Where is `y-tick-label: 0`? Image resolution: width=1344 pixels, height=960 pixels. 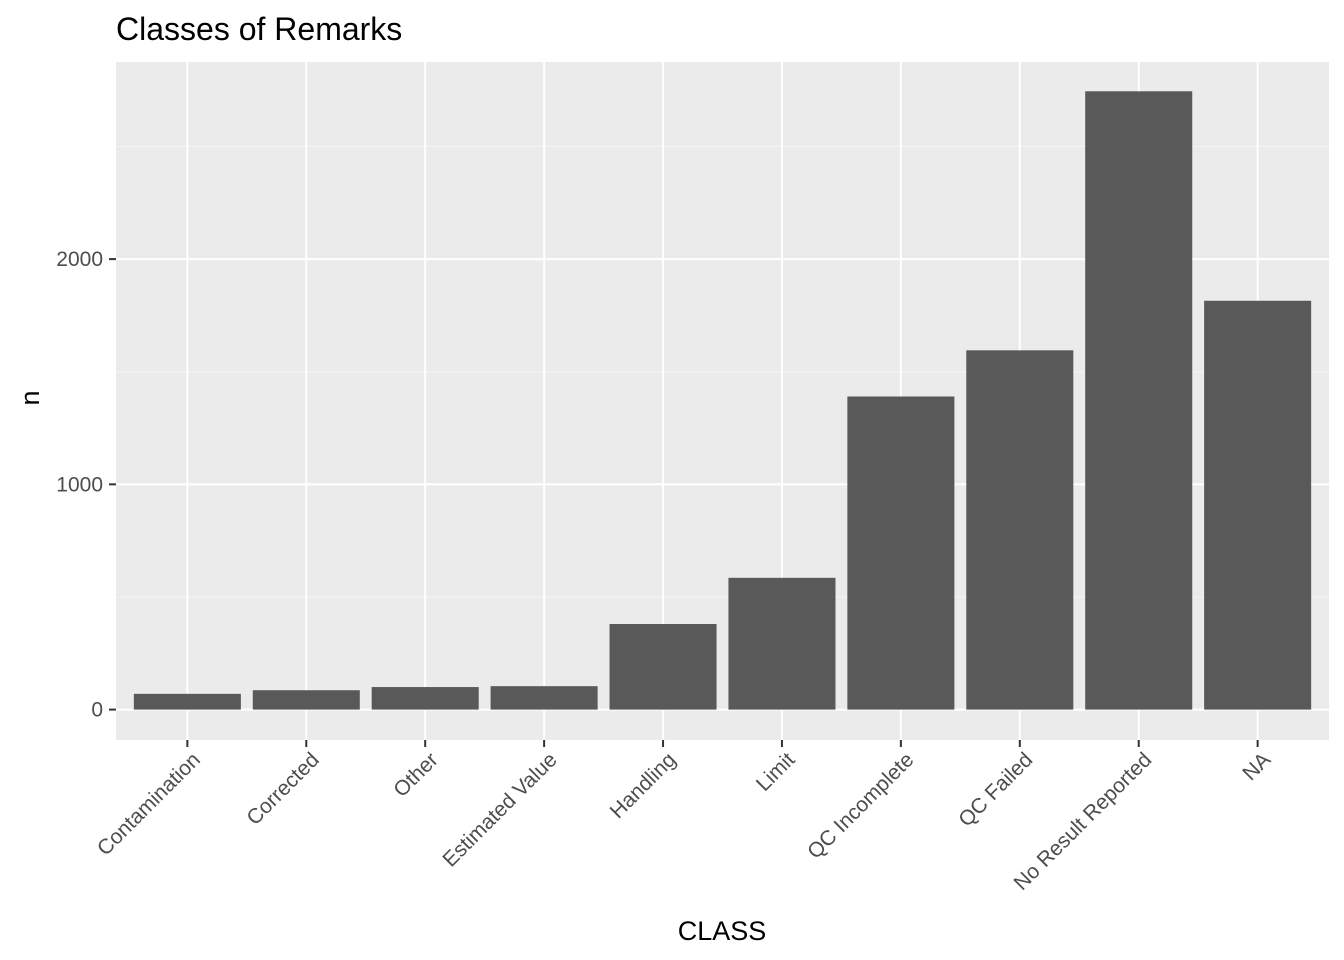 y-tick-label: 0 is located at coordinates (97, 710).